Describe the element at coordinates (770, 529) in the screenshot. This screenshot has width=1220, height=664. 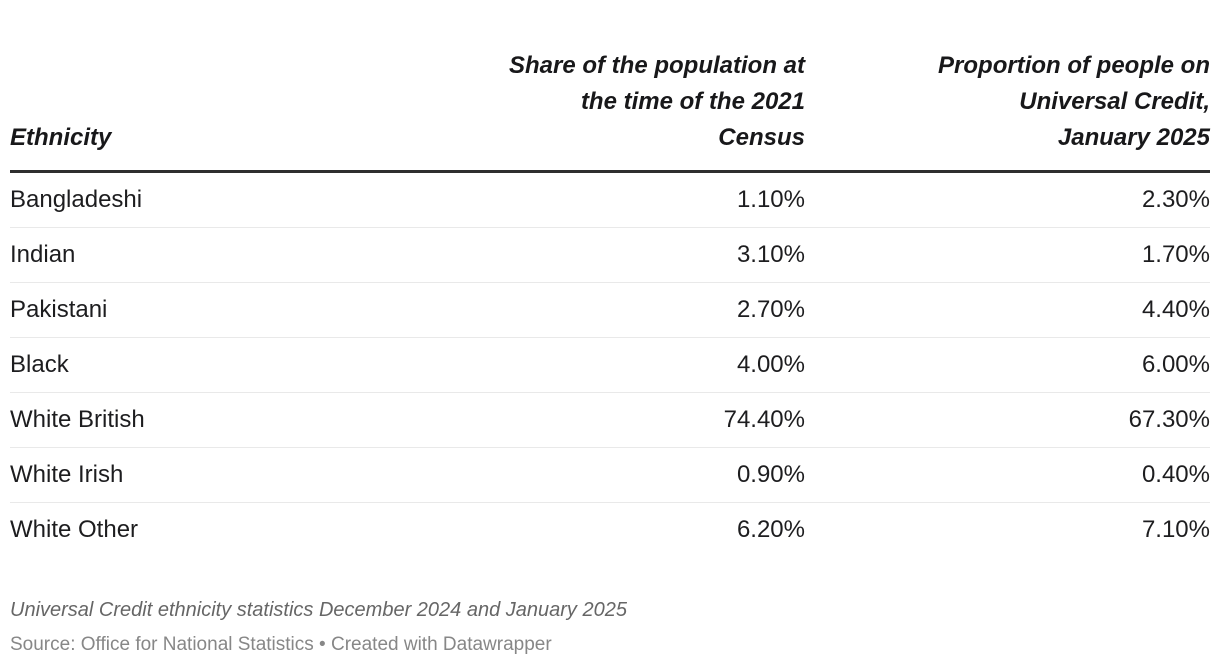
I see `census-share-cell: 6.20%` at that location.